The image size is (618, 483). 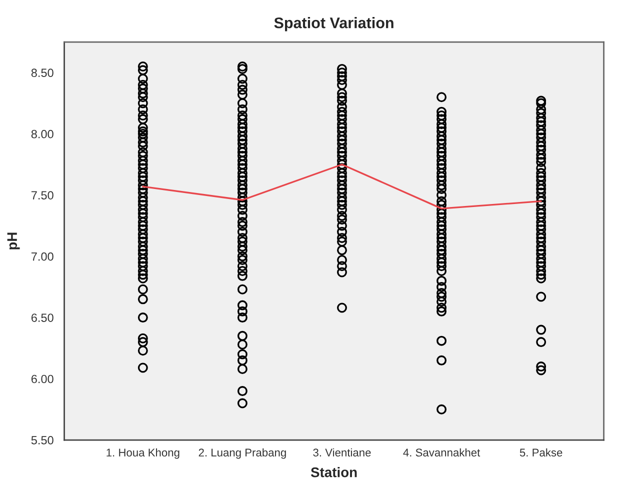 What do you see at coordinates (333, 472) in the screenshot?
I see `x-axis-title: Station` at bounding box center [333, 472].